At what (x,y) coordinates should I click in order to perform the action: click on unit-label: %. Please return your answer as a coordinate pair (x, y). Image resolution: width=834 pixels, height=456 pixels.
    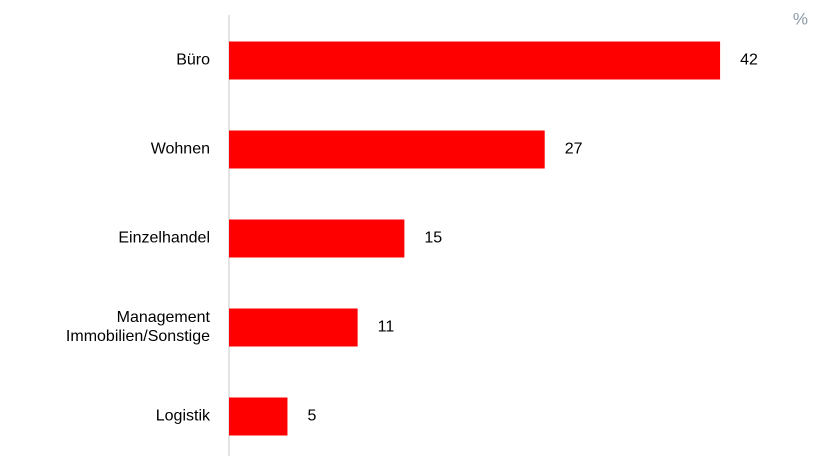
    Looking at the image, I should click on (800, 18).